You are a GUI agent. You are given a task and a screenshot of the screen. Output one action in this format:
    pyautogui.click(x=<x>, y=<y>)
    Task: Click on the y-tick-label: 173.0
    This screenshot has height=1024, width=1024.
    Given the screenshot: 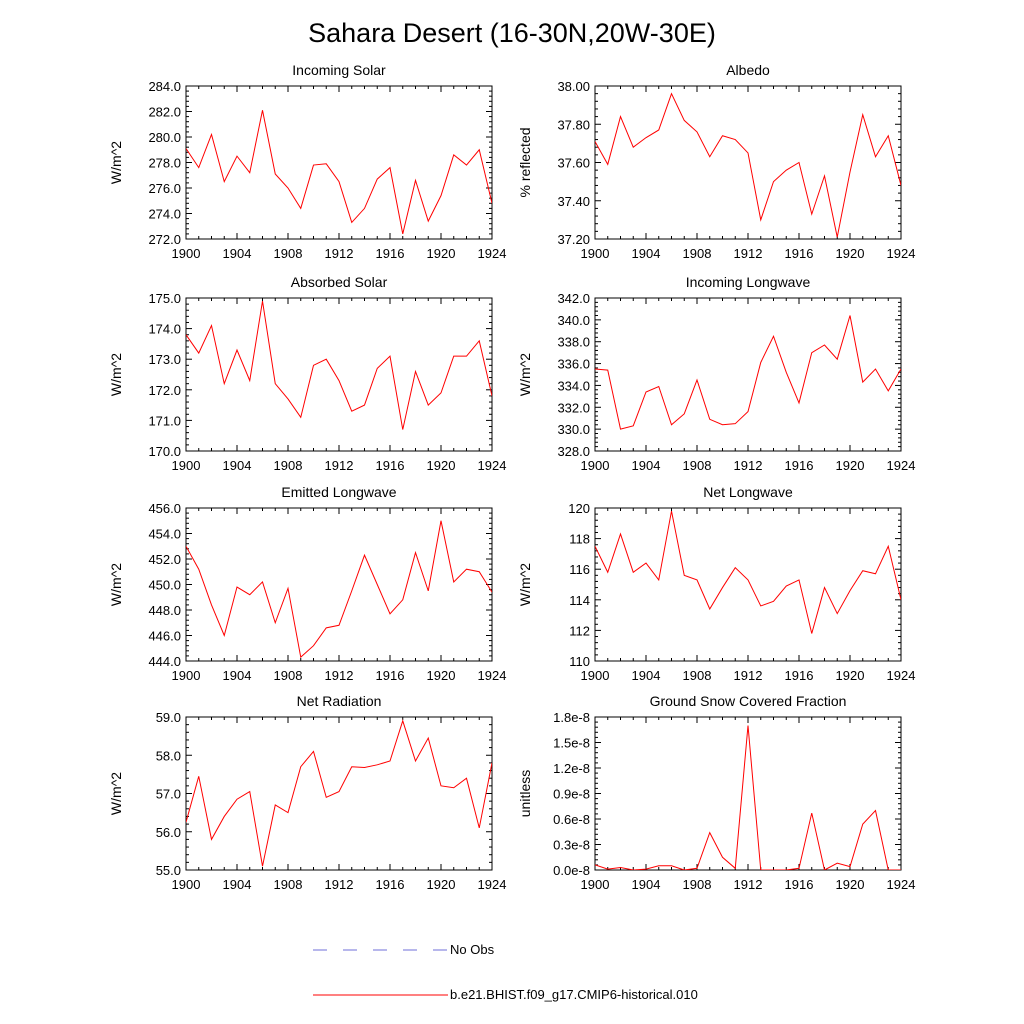 What is the action you would take?
    pyautogui.click(x=164, y=359)
    